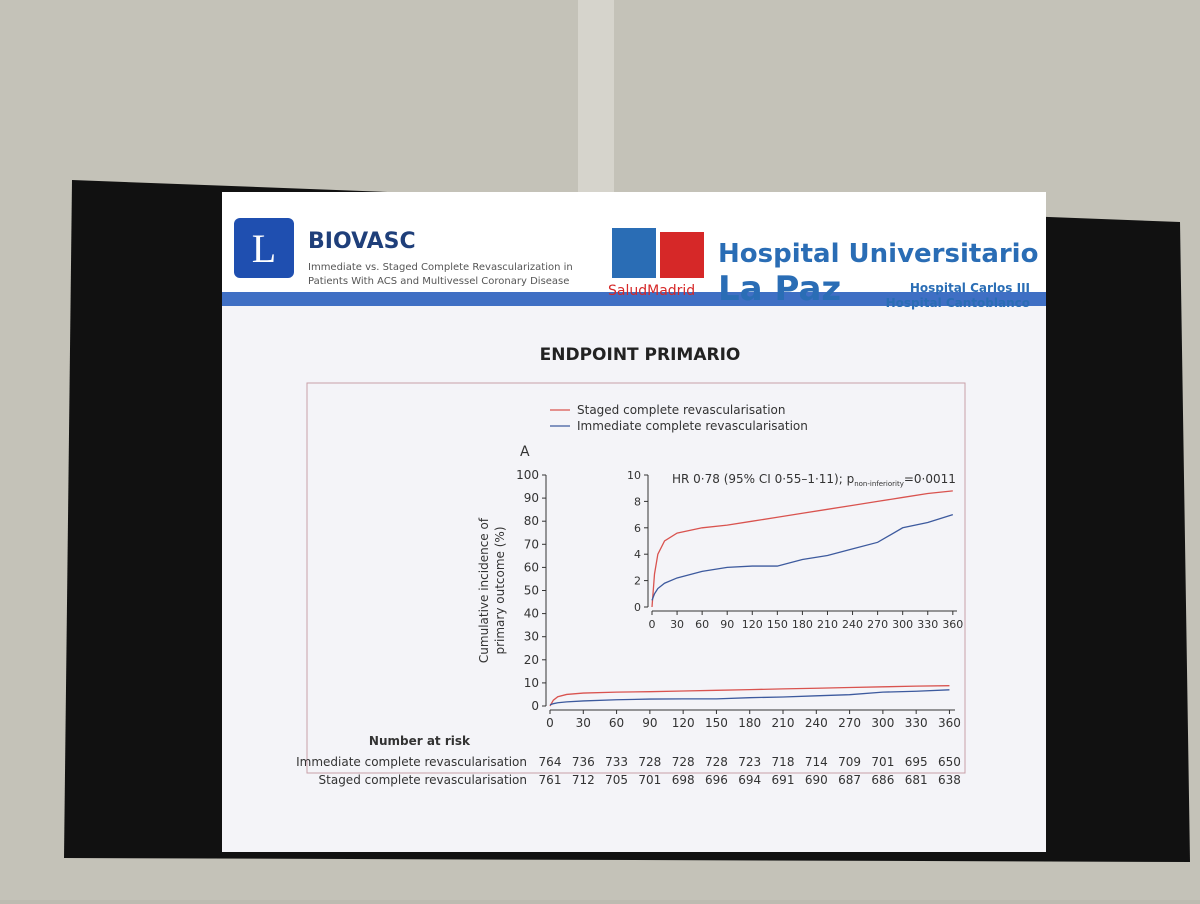 This screenshot has height=904, width=1200. Describe the element at coordinates (651, 291) in the screenshot. I see `salud-text: SaludMadrid` at that location.